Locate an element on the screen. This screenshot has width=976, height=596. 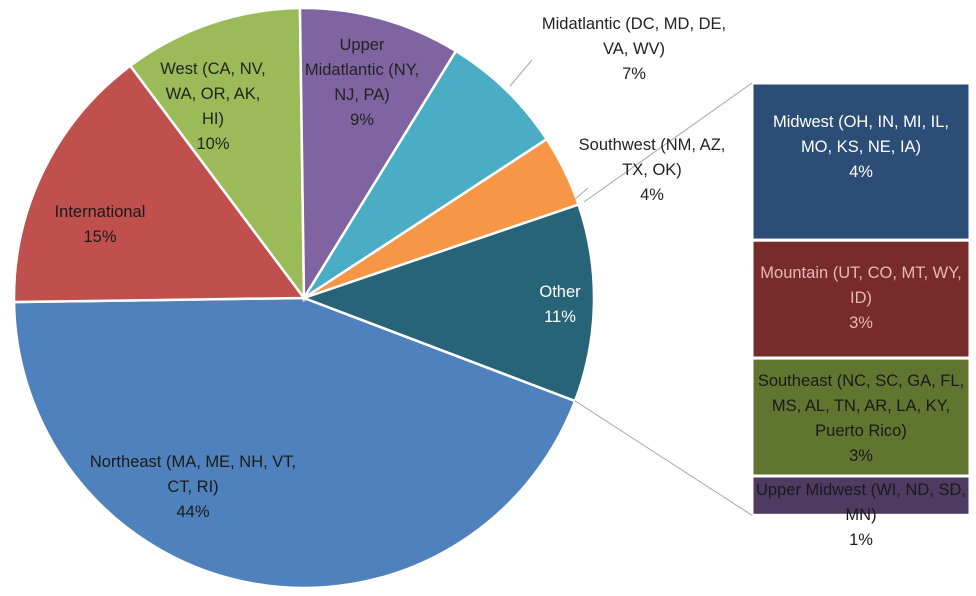
label-text: 11% is located at coordinates (560, 317).